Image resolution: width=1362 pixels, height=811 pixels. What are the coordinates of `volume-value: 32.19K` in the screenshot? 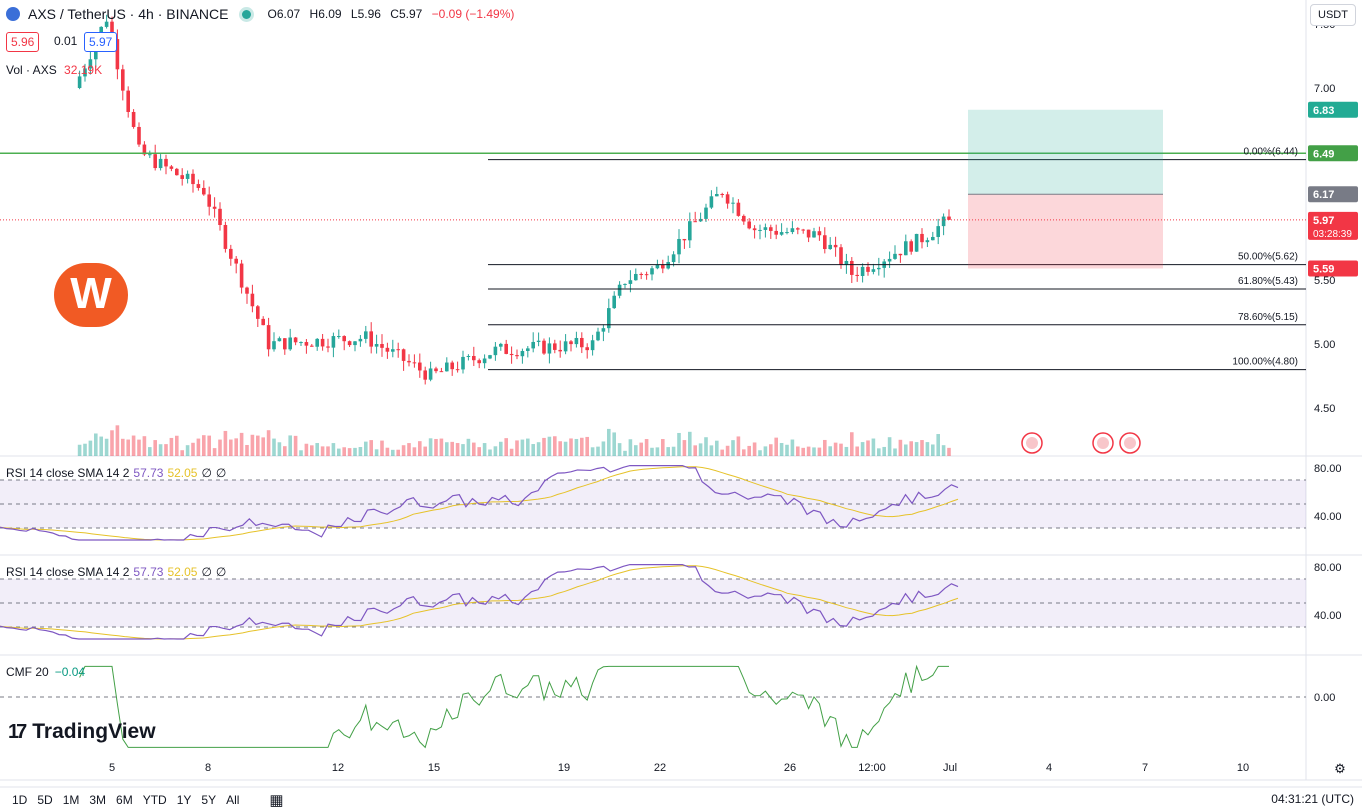 It's located at (83, 70).